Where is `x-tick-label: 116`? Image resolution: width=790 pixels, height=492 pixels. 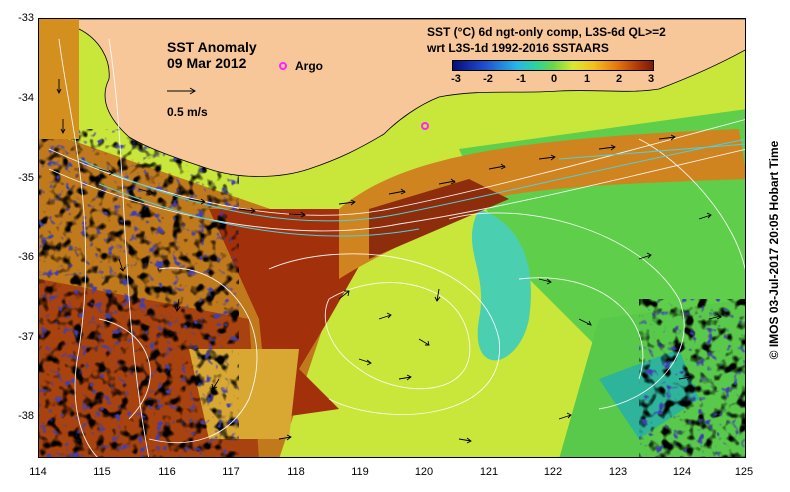 x-tick-label: 116 is located at coordinates (167, 472).